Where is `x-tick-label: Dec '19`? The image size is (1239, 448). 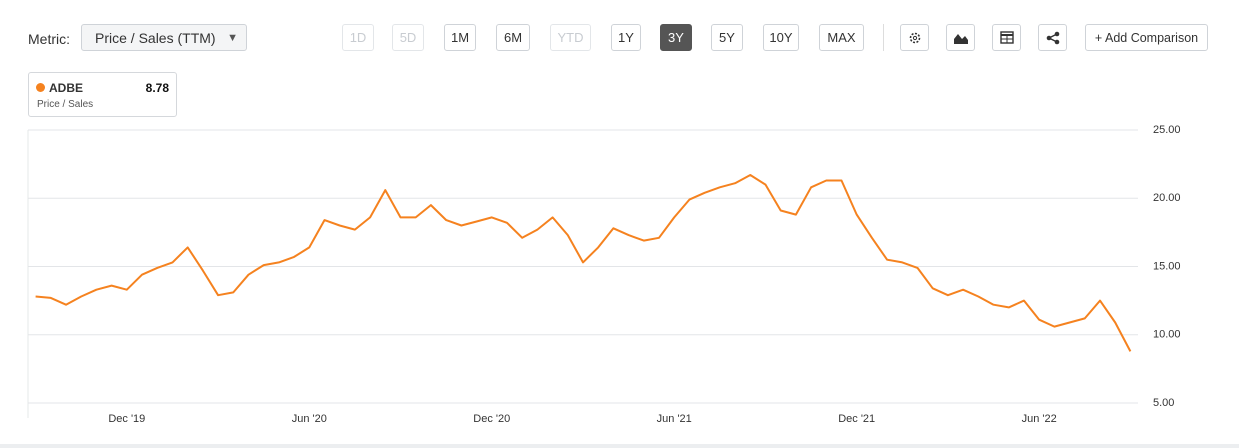
x-tick-label: Dec '19 is located at coordinates (126, 419).